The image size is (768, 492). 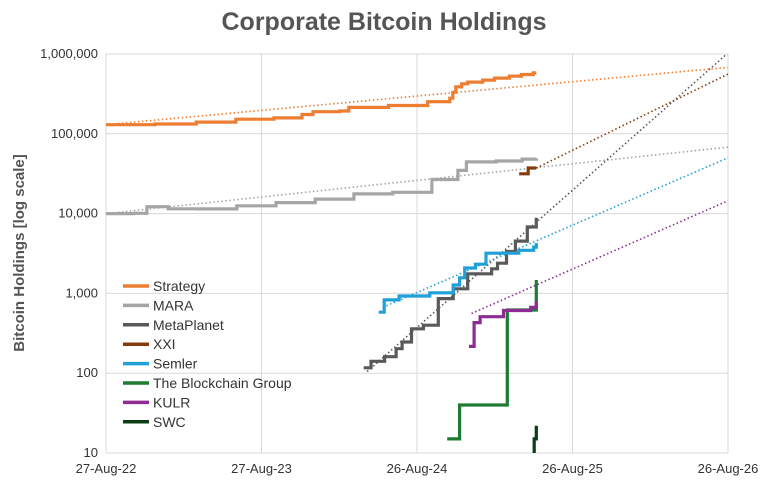 I want to click on series-line-kulr, so click(x=503, y=324).